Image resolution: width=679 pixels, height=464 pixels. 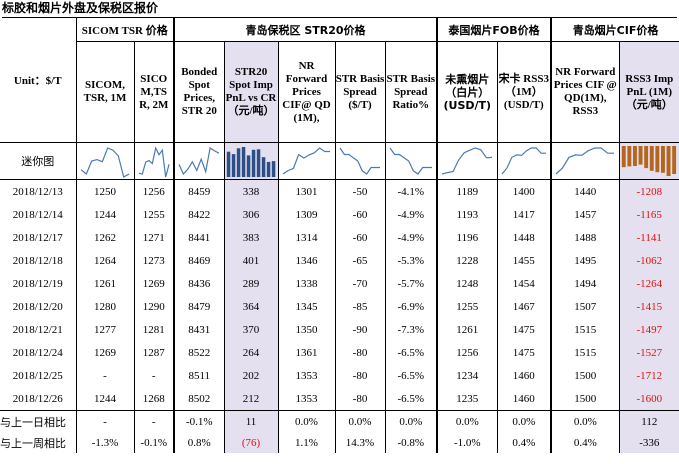 I want to click on mini-chart-label: 迷你图, so click(x=38, y=161).